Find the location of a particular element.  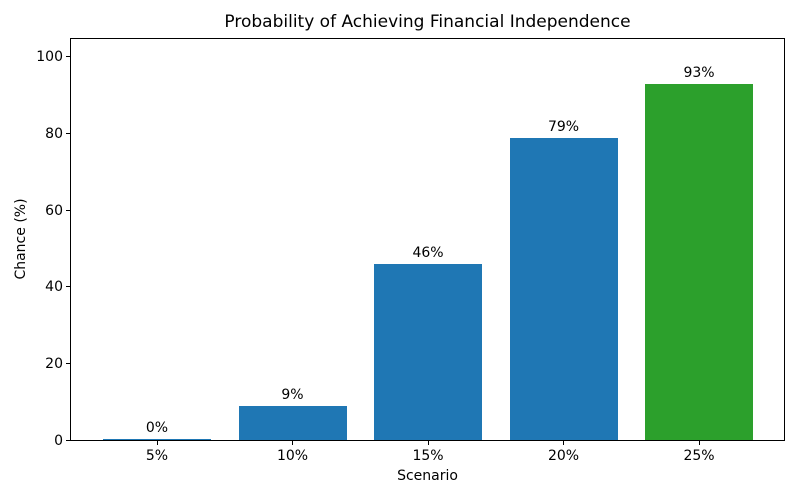

y-tick-label: 20 is located at coordinates (54, 364).